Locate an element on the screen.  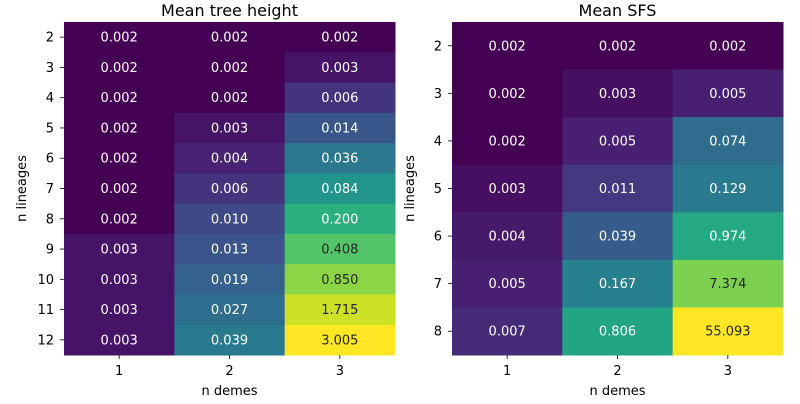
chart-title: Mean SFS is located at coordinates (618, 10).